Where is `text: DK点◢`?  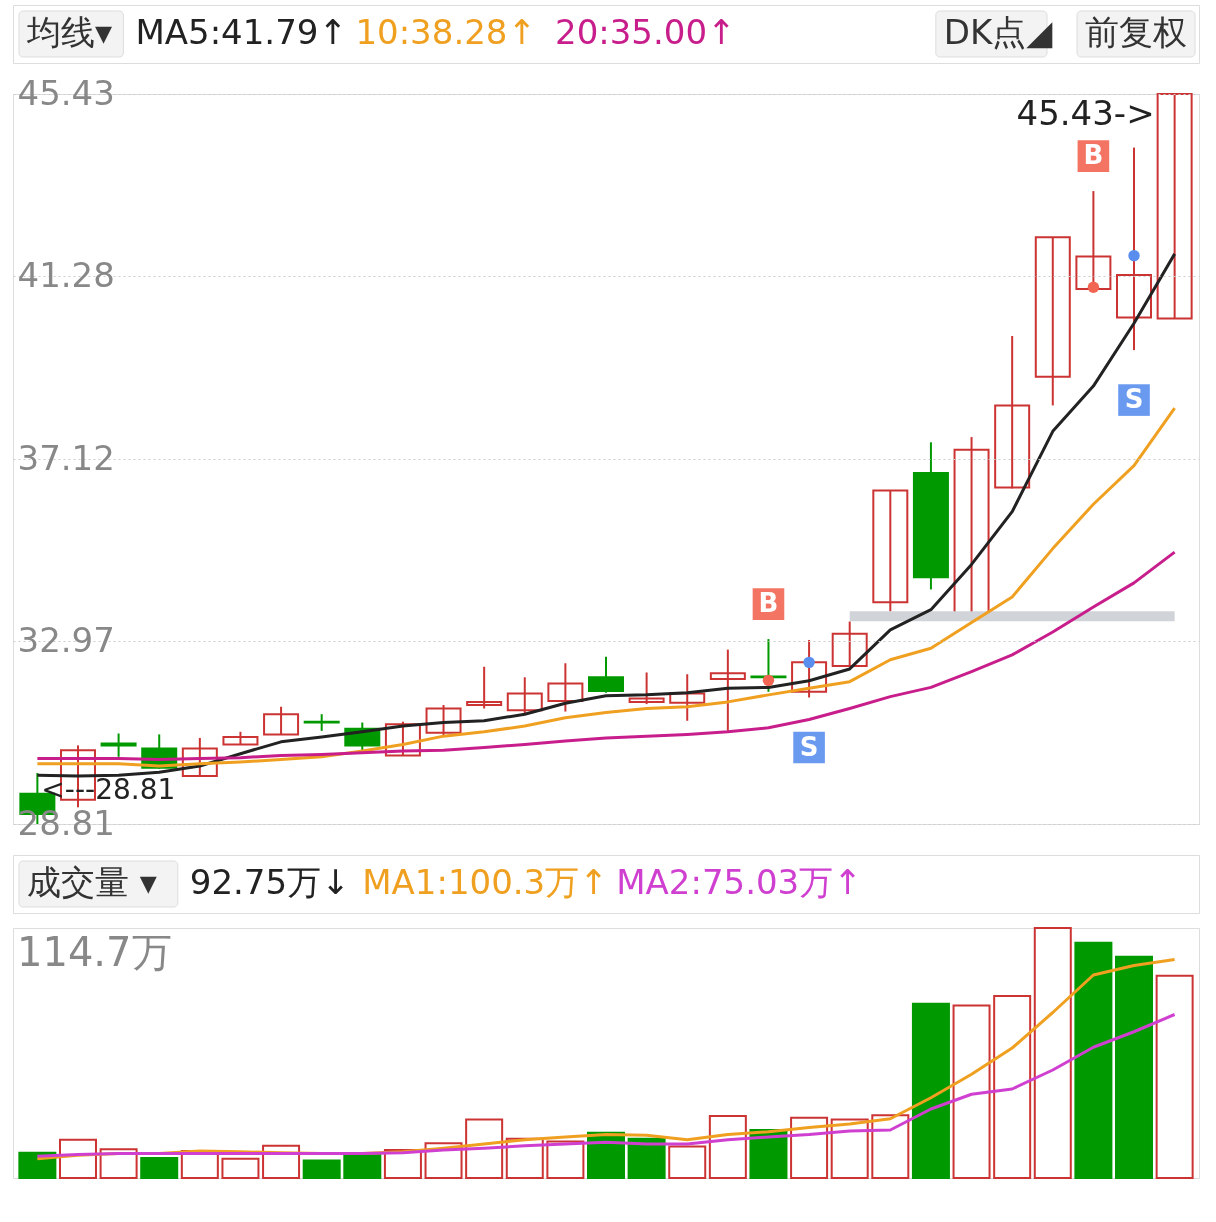 text: DK点◢ is located at coordinates (998, 32).